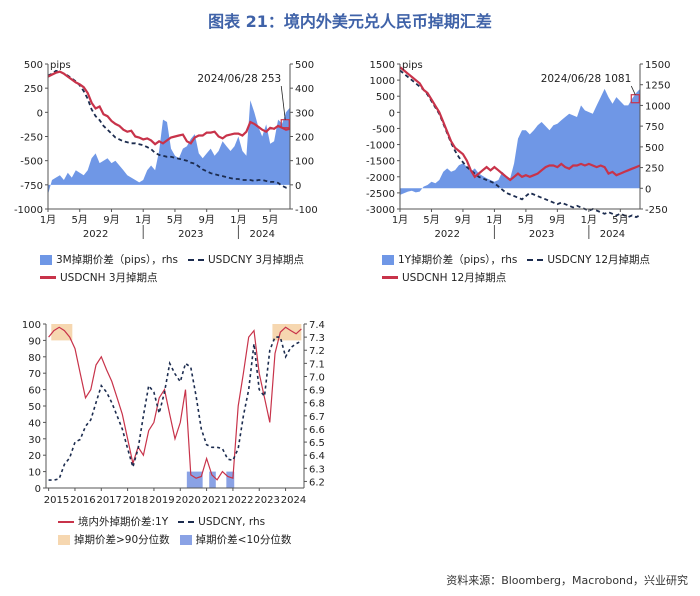  I want to click on legend-low-swatch, so click(185, 539).